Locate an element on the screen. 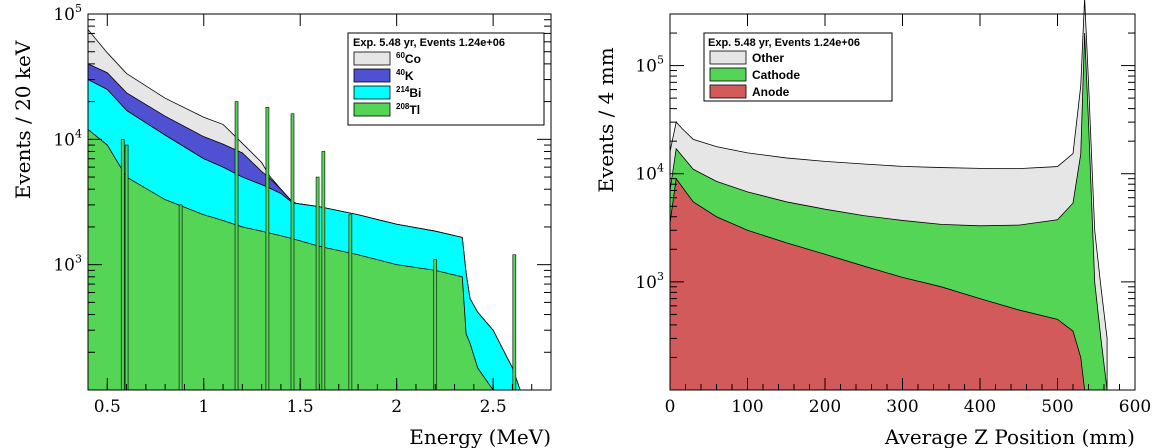 The image size is (1155, 448). left-legend-label-co: 60Co is located at coordinates (408, 58).